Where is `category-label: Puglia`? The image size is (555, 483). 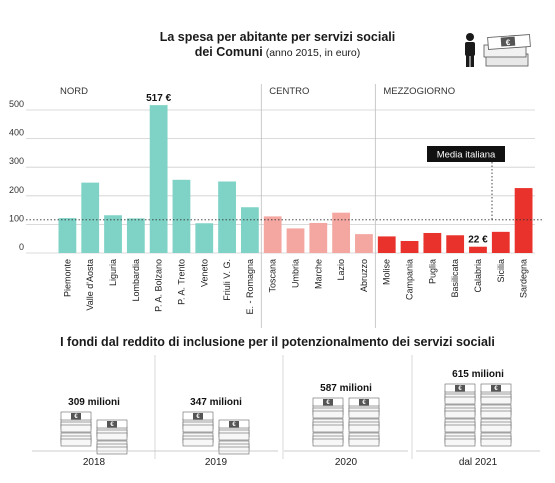 category-label: Puglia is located at coordinates (432, 271).